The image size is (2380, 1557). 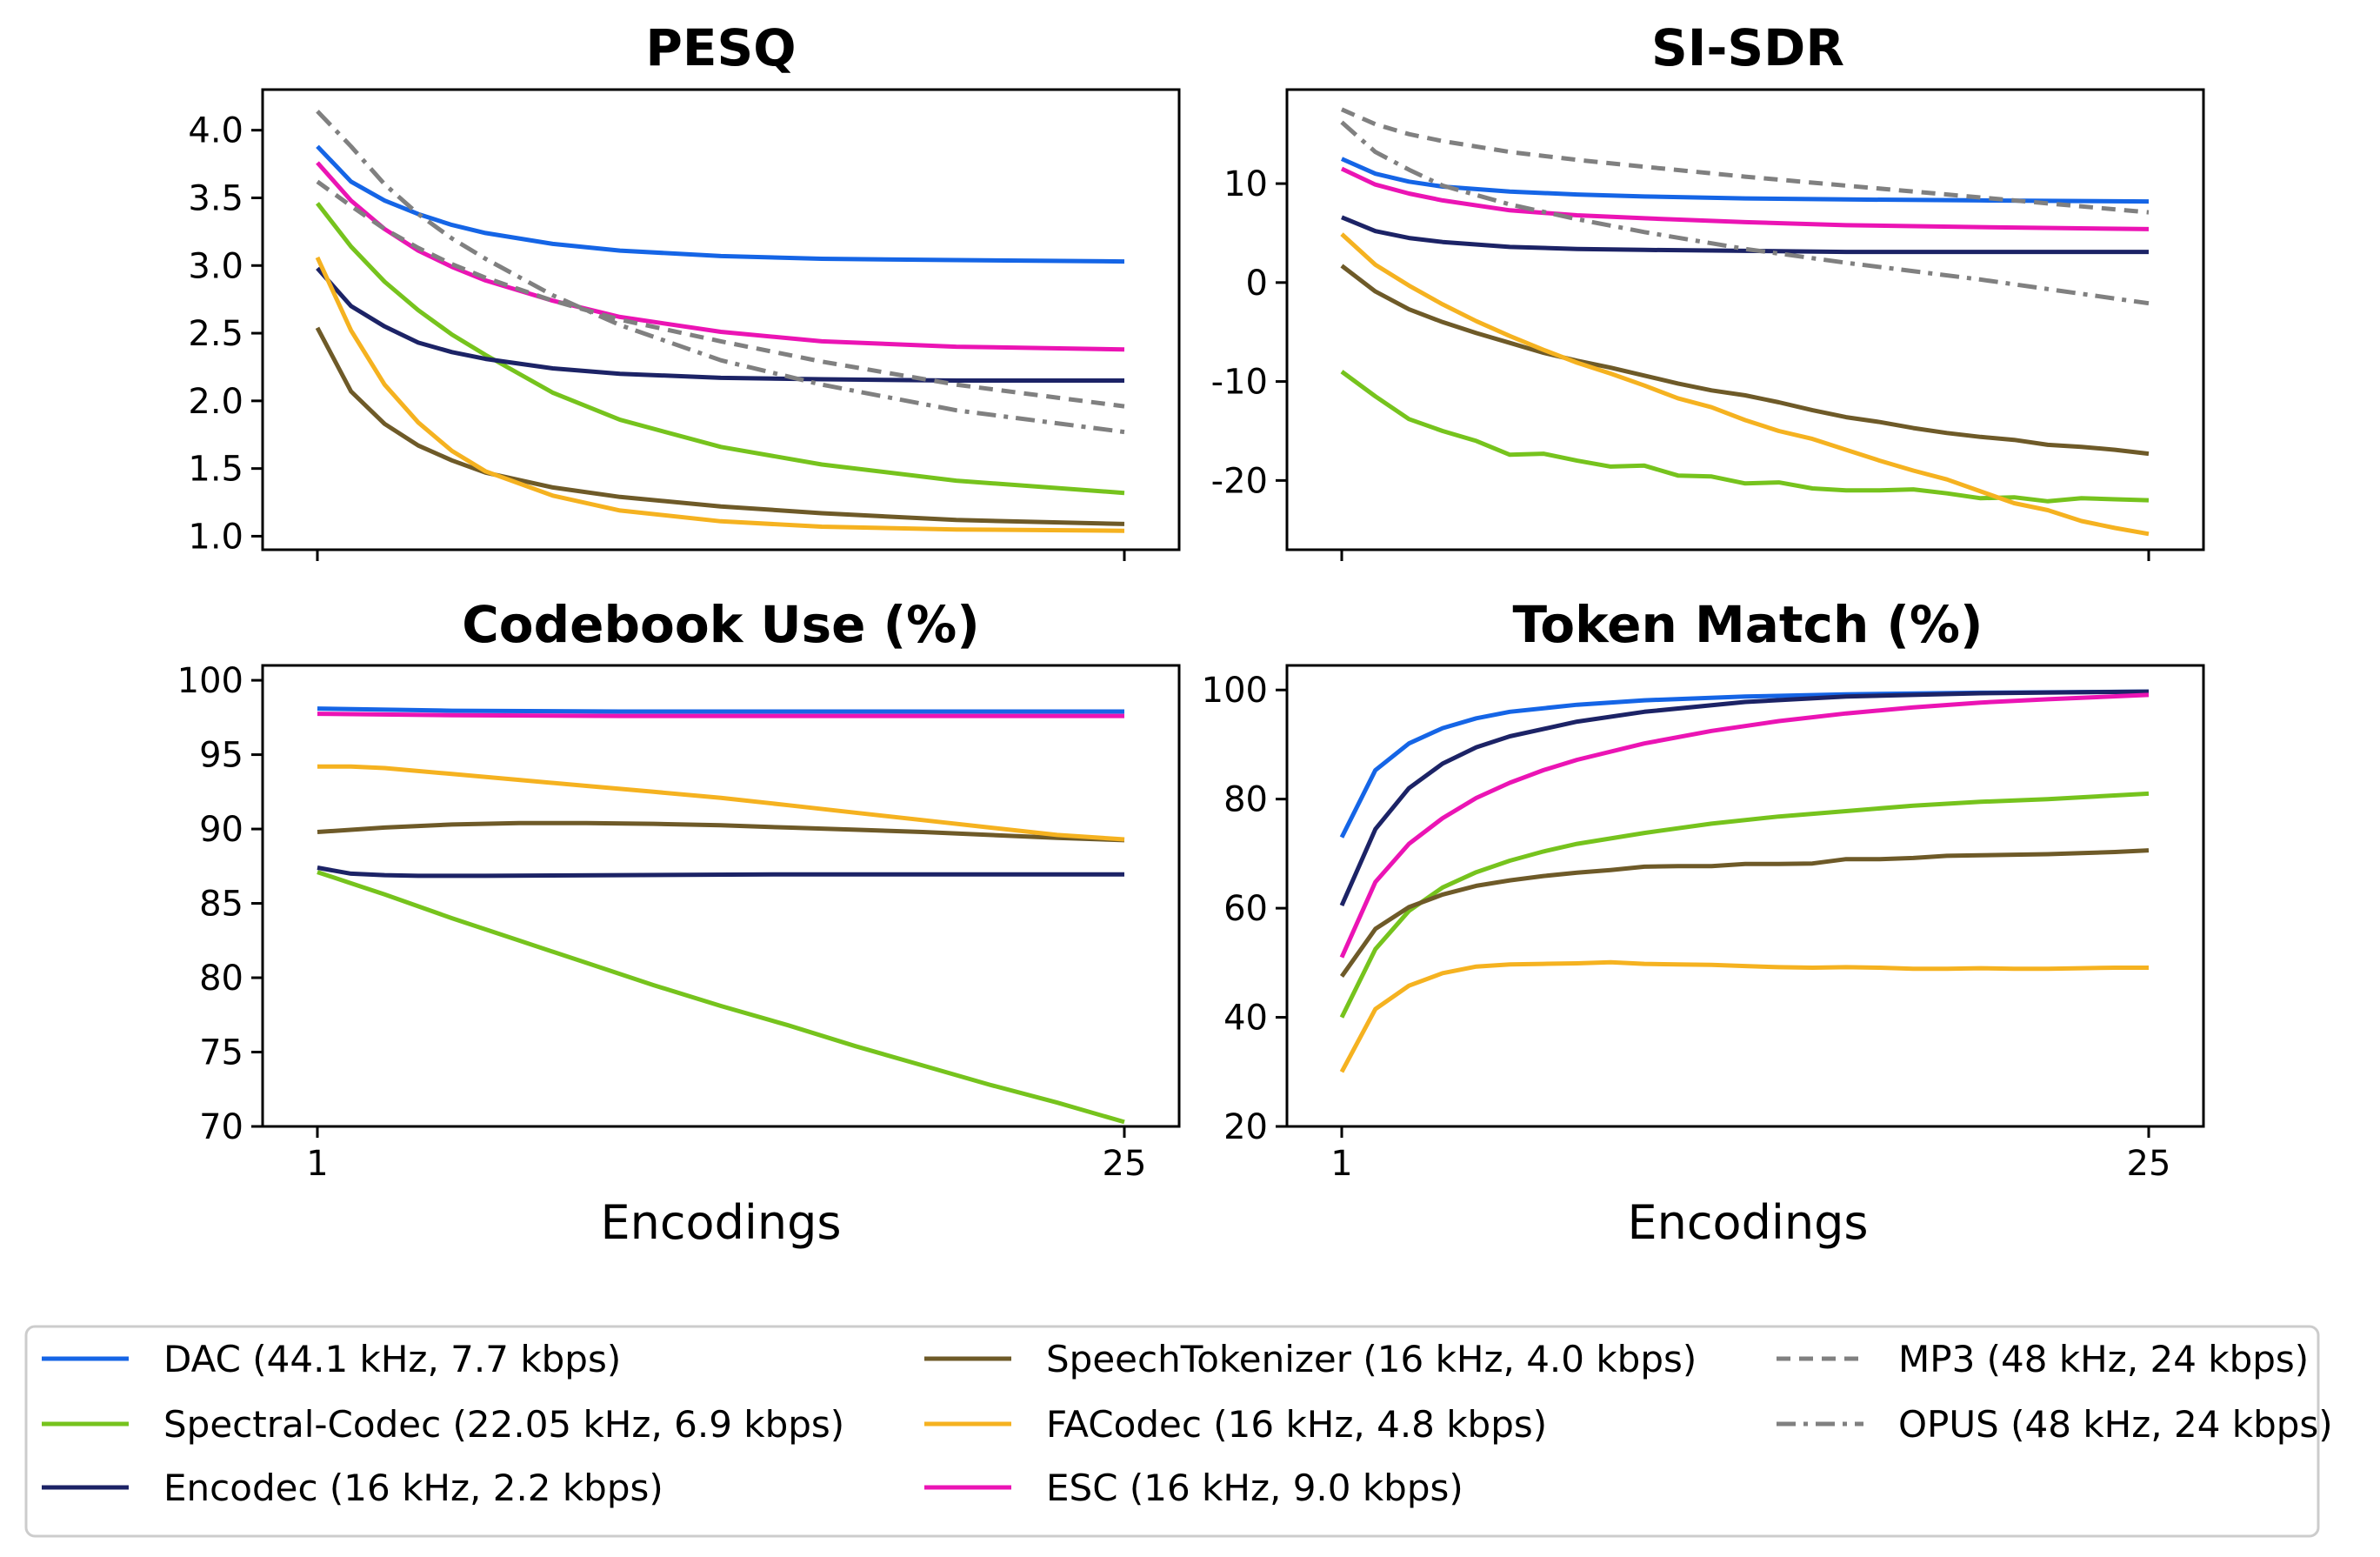 I want to click on xlabel-token-match: Encodings, so click(x=1748, y=1222).